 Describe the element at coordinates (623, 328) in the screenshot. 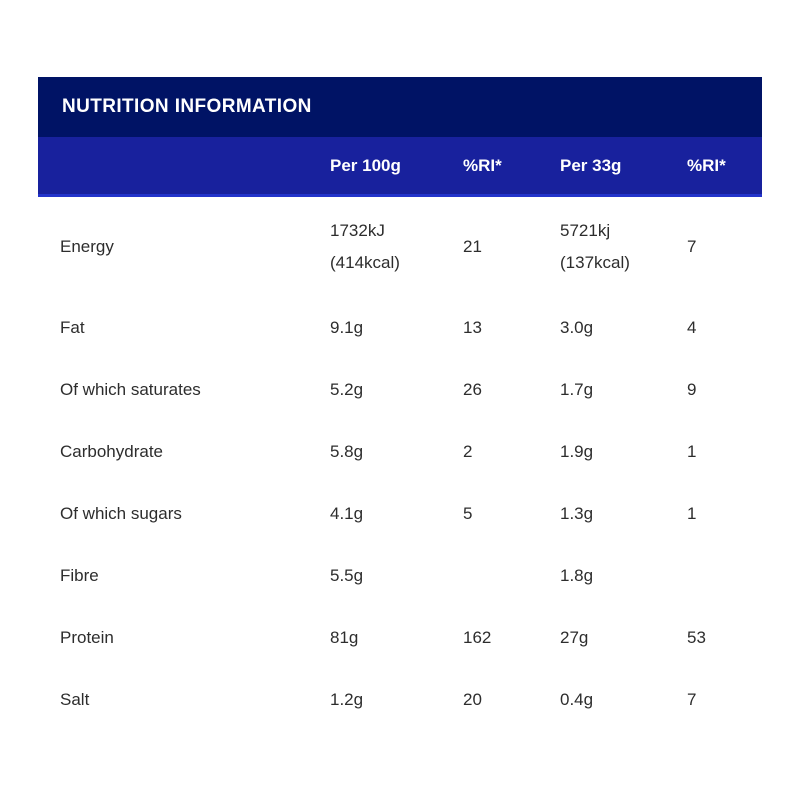

I see `cell-per33g: 3.0g` at that location.